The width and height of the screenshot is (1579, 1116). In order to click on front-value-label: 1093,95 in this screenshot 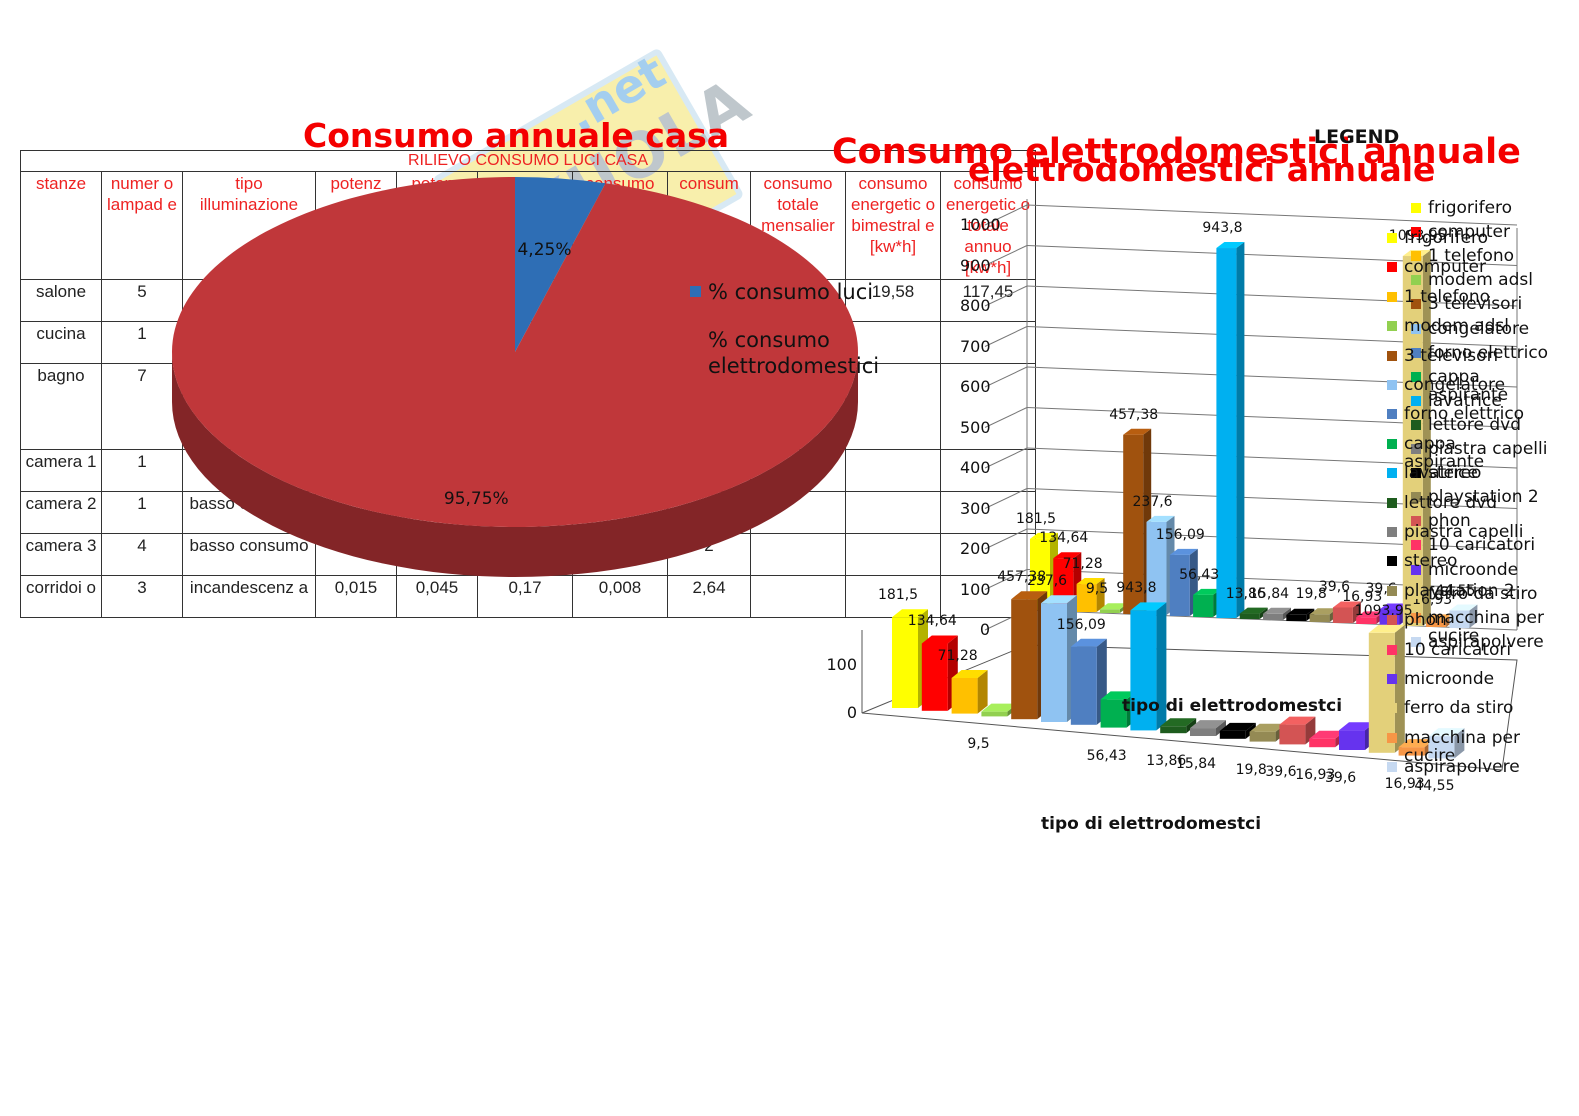, I will do `click(1383, 610)`.